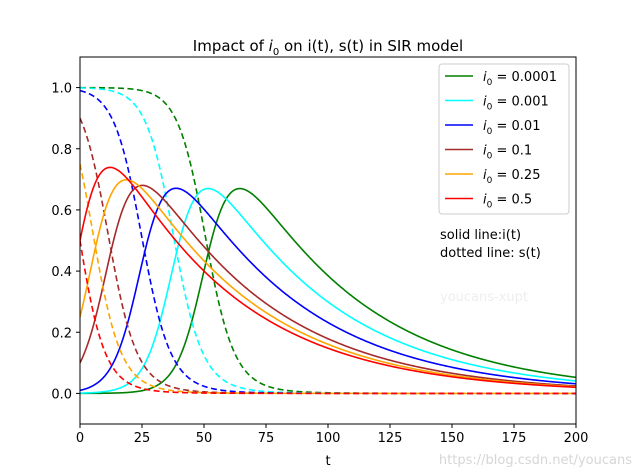 The height and width of the screenshot is (476, 640). I want to click on y-tick-label: 0.6, so click(61, 211).